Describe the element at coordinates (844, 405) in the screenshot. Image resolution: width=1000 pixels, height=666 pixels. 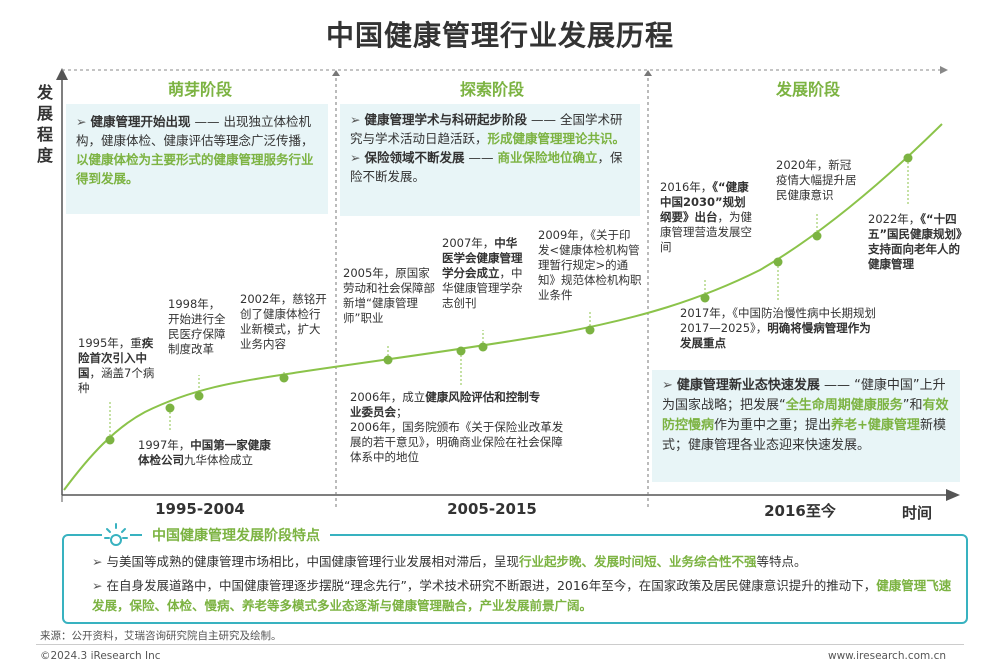
I see `text-segment: 全生命周期健康服务` at that location.